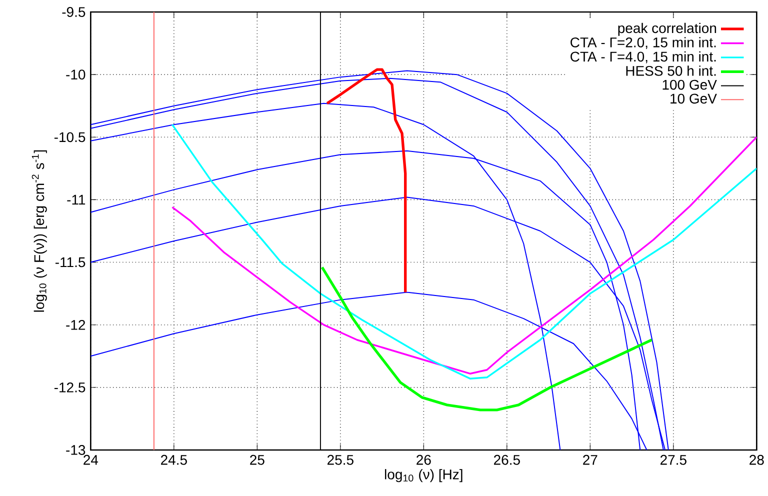  I want to click on y-tick-label: -11.5, so click(71, 262).